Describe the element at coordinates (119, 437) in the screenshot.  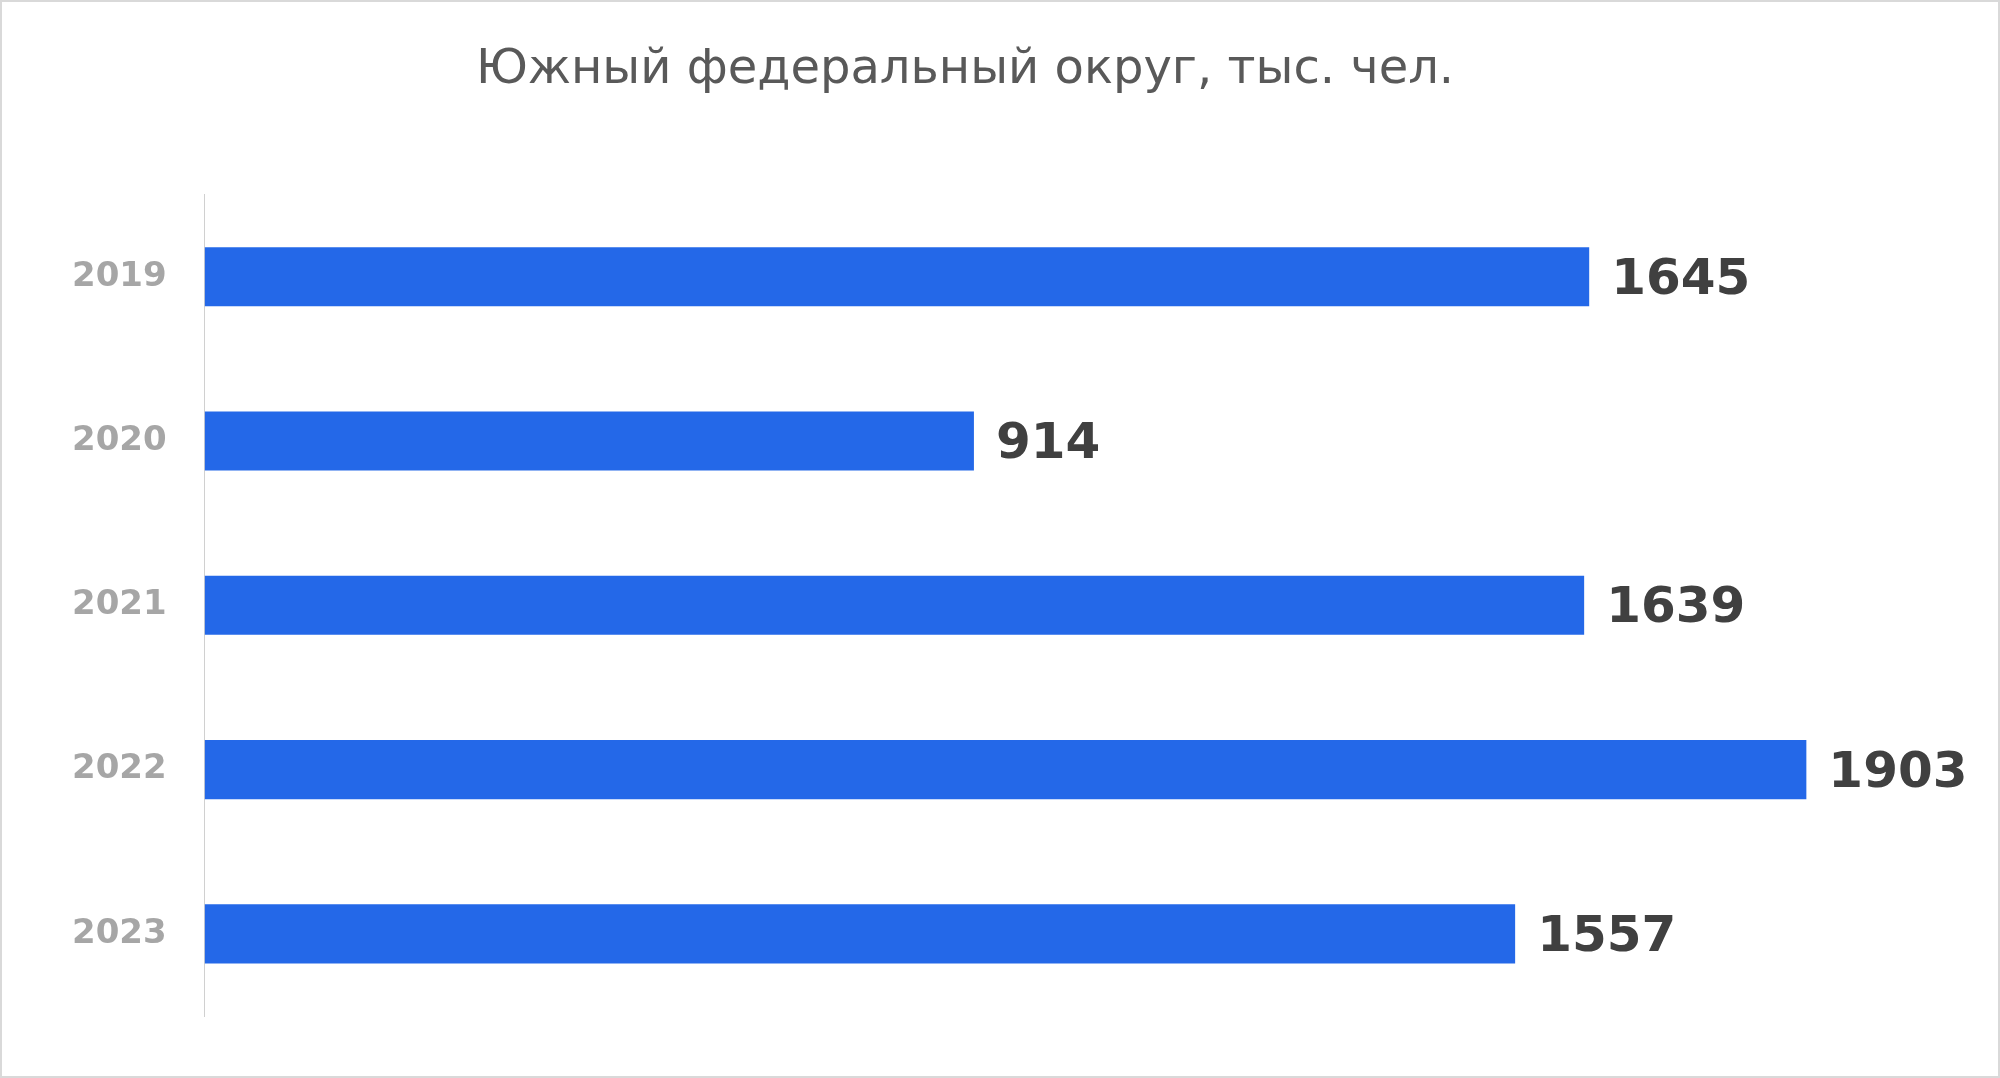
I see `y-tick-label: 2020` at that location.